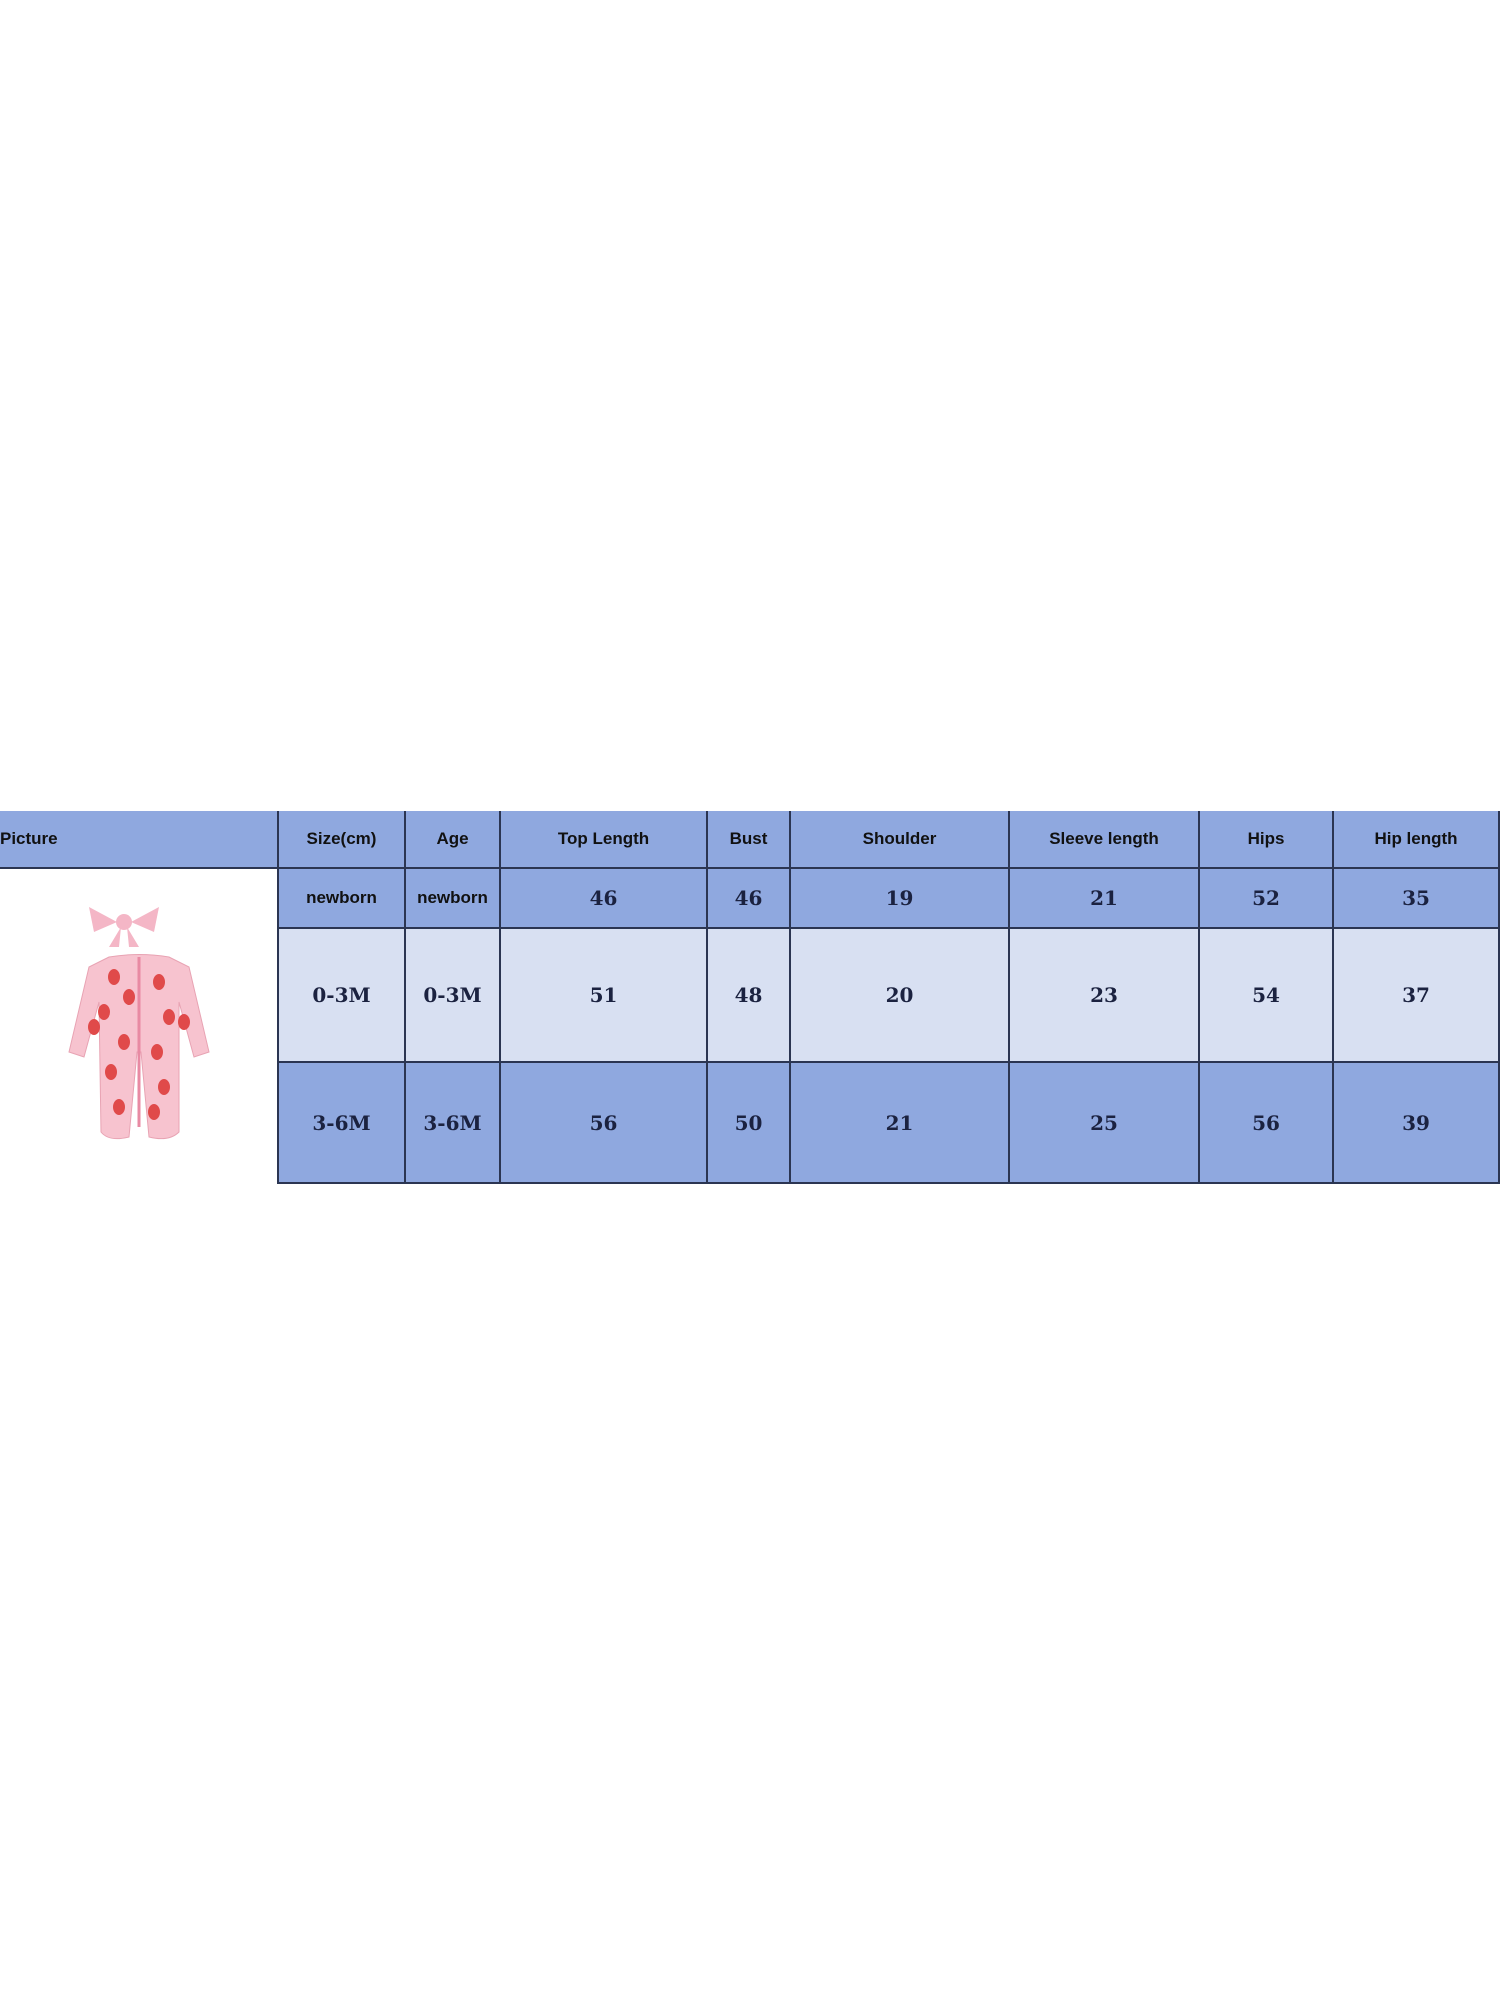 This screenshot has width=1500, height=2000. I want to click on table-cell-text: 52, so click(1266, 898).